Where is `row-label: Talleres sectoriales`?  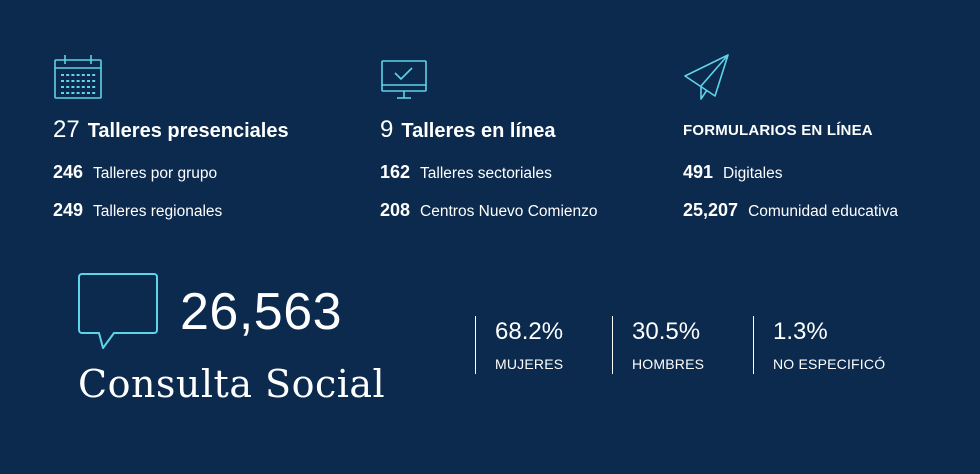 row-label: Talleres sectoriales is located at coordinates (486, 173).